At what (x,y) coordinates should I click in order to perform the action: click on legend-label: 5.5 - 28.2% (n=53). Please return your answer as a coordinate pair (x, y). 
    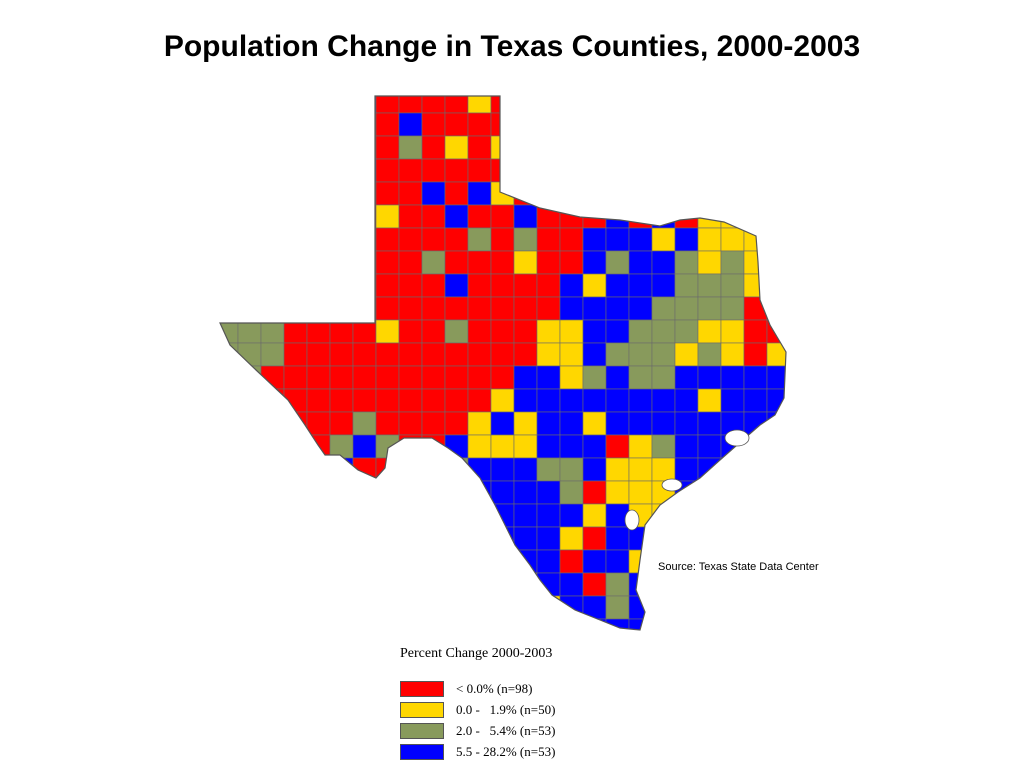
    Looking at the image, I should click on (506, 751).